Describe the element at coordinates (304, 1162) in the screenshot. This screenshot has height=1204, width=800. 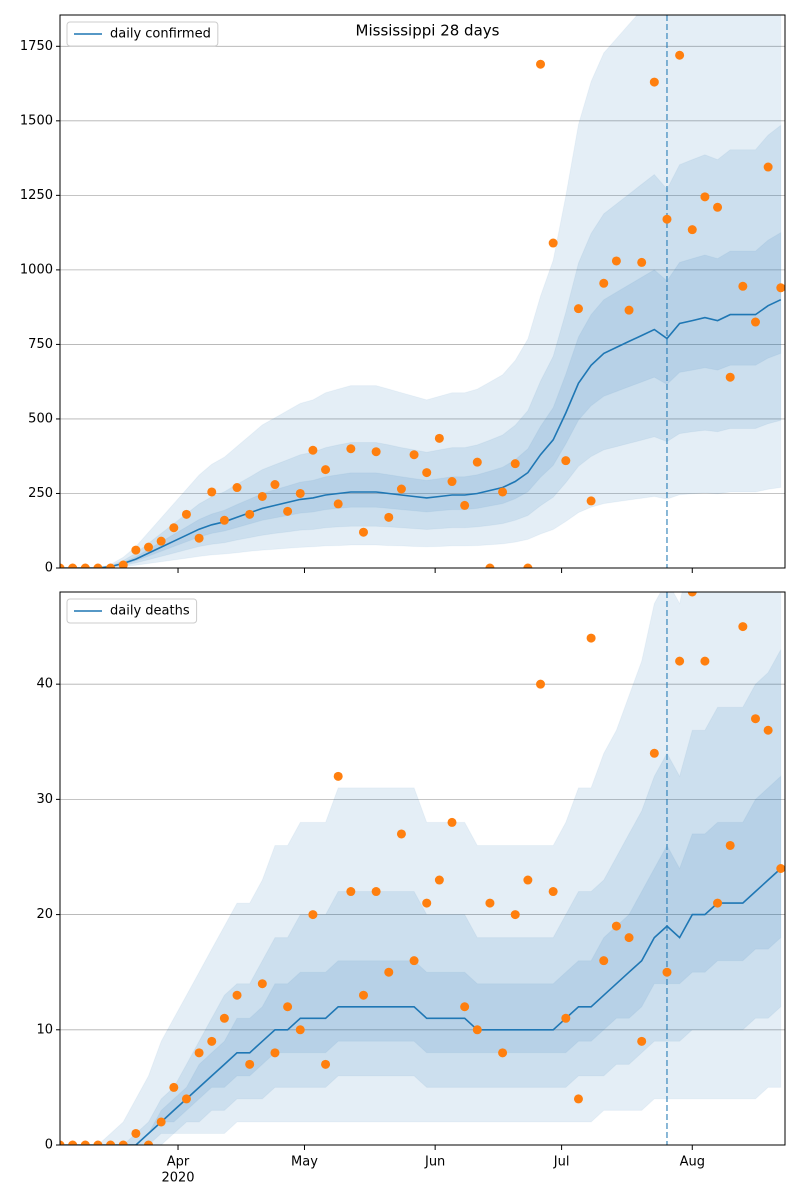
I see `x-tick-label: May` at that location.